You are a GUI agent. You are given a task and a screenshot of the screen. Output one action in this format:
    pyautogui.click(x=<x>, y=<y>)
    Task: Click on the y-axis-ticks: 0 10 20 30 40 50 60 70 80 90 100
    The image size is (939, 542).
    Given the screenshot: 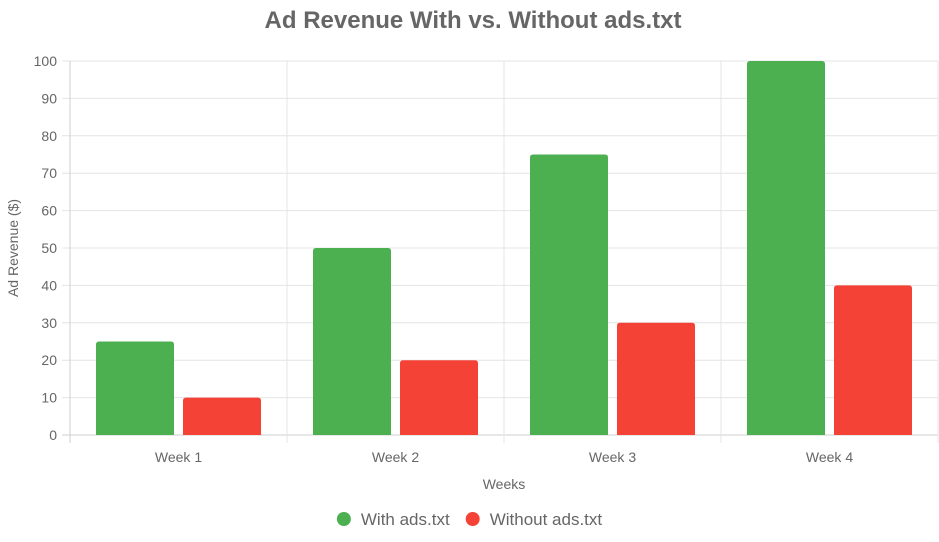 What is the action you would take?
    pyautogui.click(x=46, y=248)
    